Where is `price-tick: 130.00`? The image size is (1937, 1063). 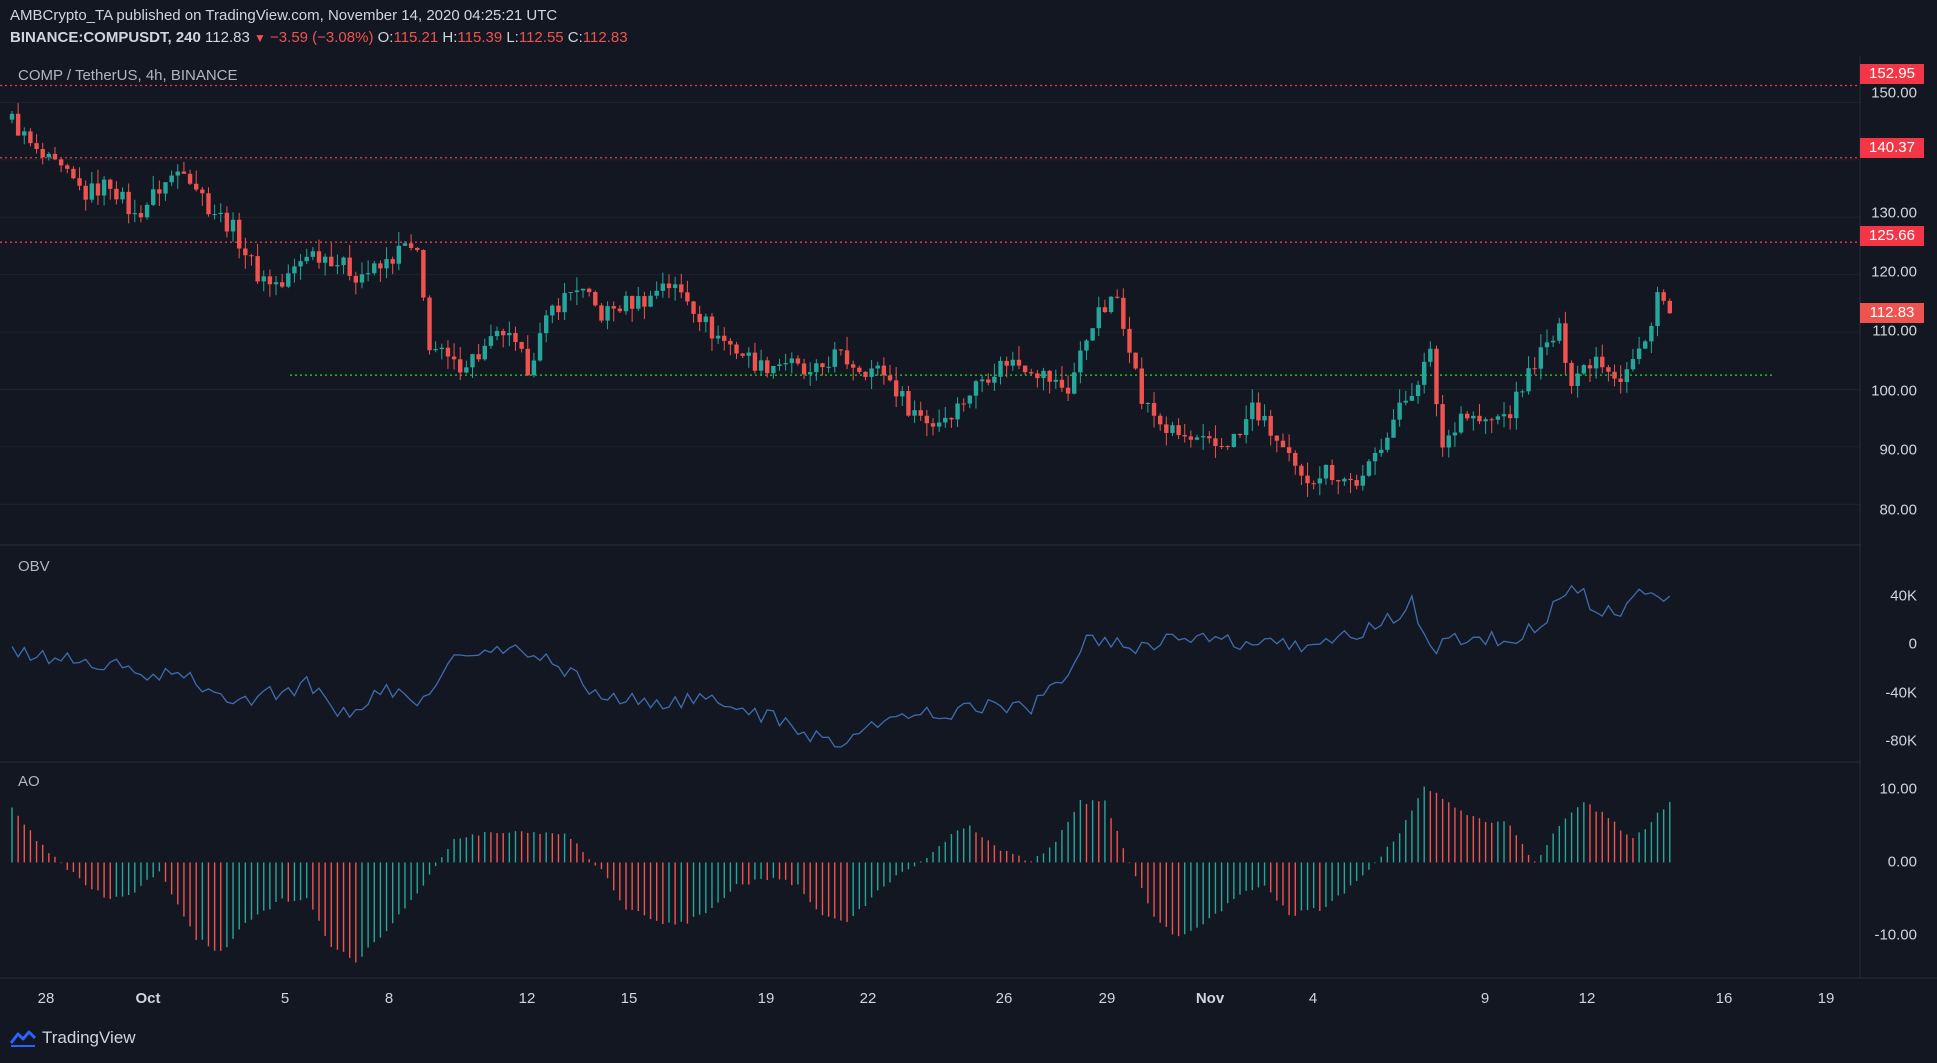 price-tick: 130.00 is located at coordinates (1894, 213).